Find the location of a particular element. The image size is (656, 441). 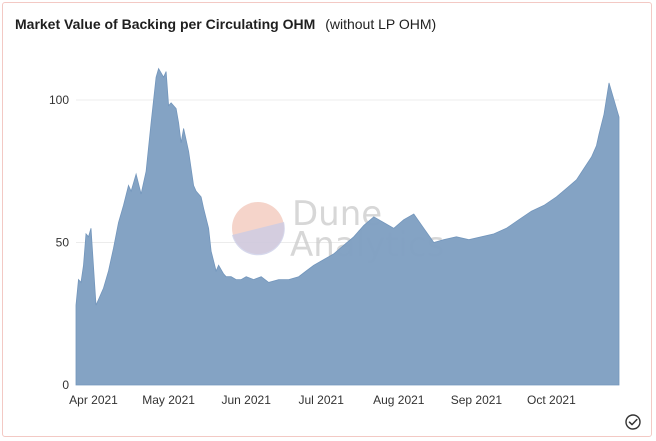

check-circle-icon is located at coordinates (633, 422).